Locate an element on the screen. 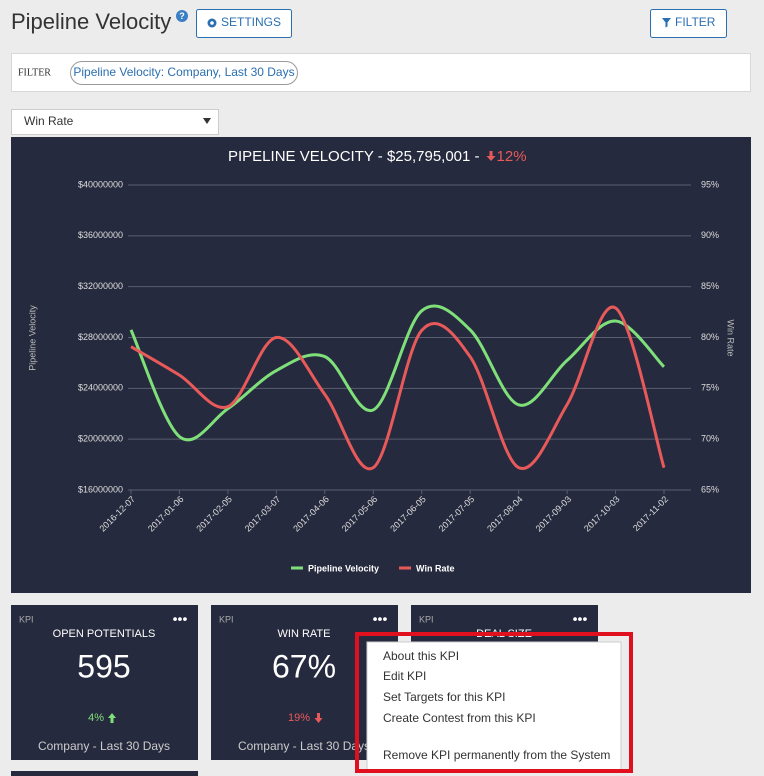  filter-button is located at coordinates (688, 23).